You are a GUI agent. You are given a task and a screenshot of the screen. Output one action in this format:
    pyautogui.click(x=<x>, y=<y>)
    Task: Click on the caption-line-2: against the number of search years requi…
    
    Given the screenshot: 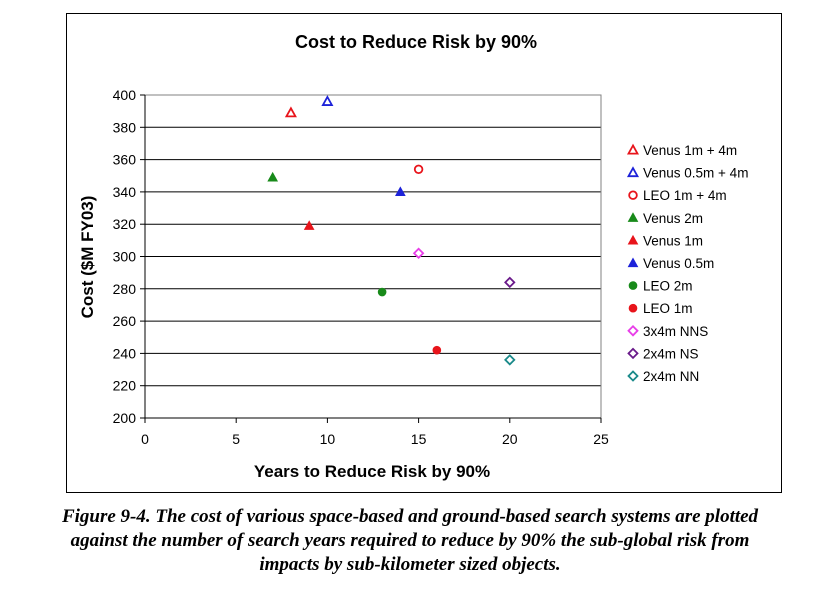 What is the action you would take?
    pyautogui.click(x=410, y=540)
    